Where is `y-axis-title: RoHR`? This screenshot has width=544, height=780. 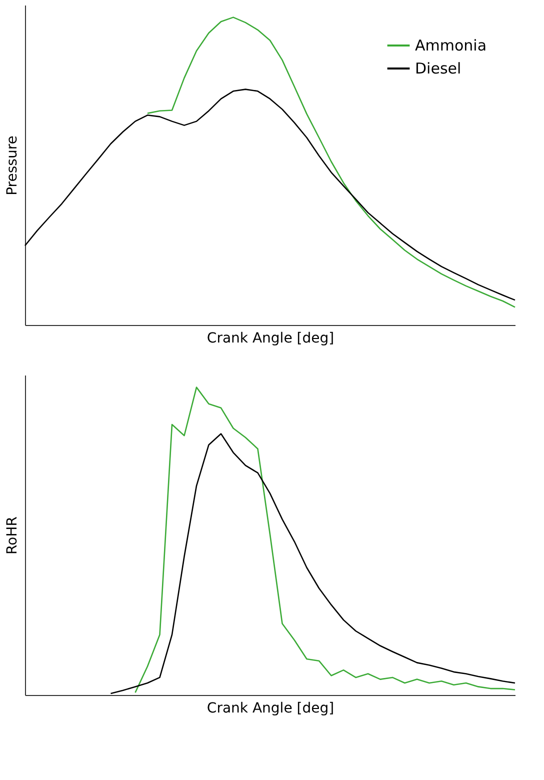 y-axis-title: RoHR is located at coordinates (12, 535).